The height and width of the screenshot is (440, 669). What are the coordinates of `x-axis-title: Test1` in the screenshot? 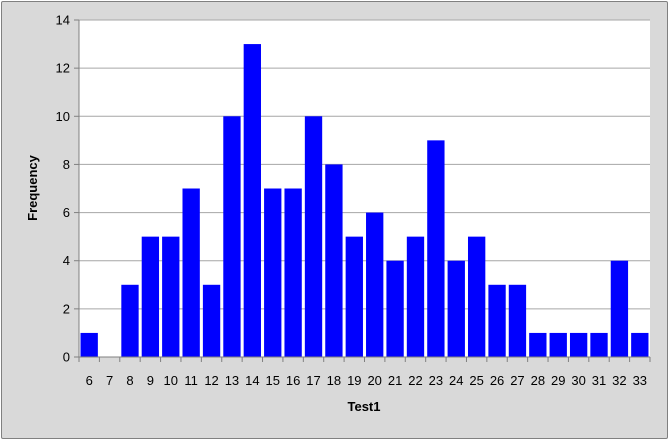 It's located at (364, 406).